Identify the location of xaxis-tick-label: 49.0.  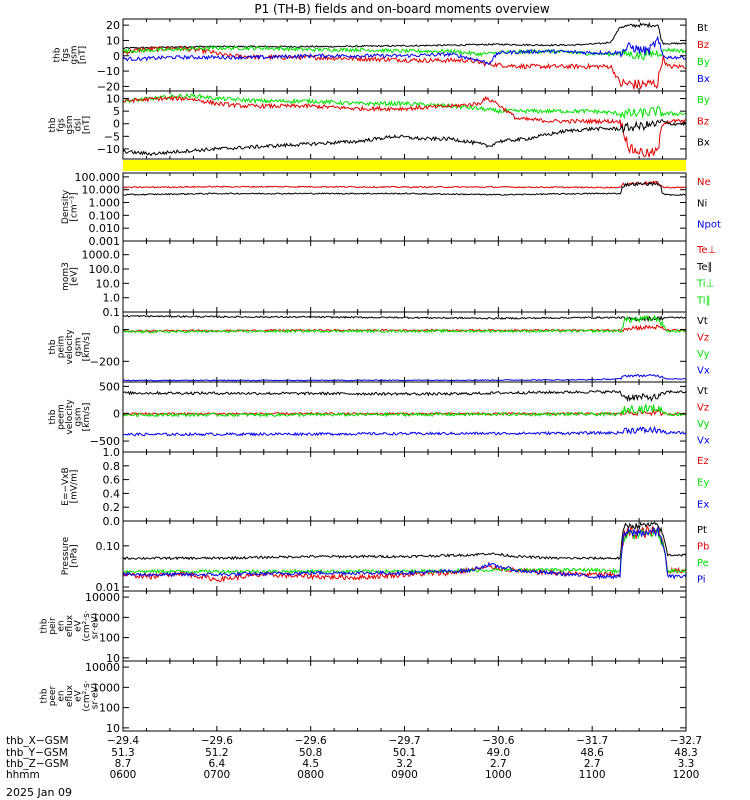
(498, 753).